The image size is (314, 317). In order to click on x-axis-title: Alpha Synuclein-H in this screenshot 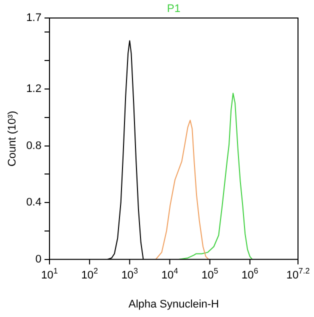, I will do `click(174, 304)`.